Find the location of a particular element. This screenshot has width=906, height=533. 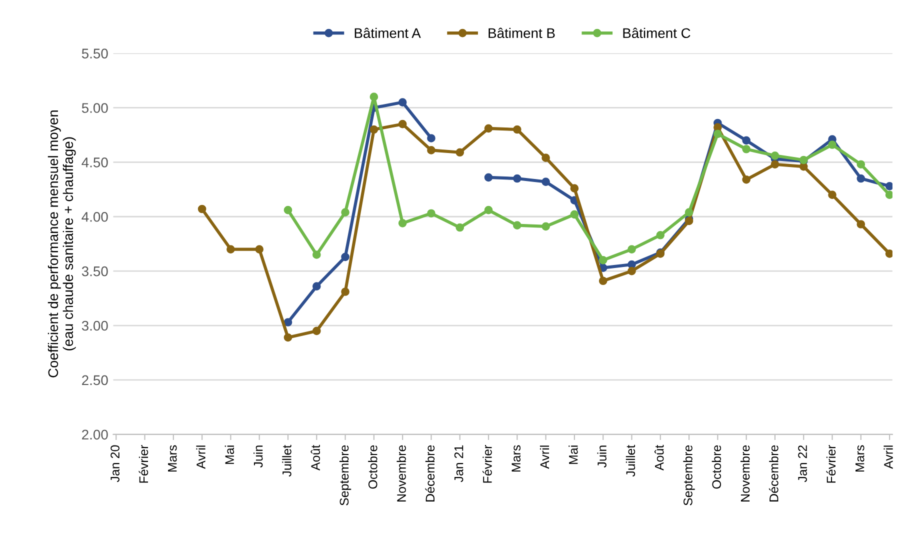

legend-label: Bâtiment C is located at coordinates (656, 33).